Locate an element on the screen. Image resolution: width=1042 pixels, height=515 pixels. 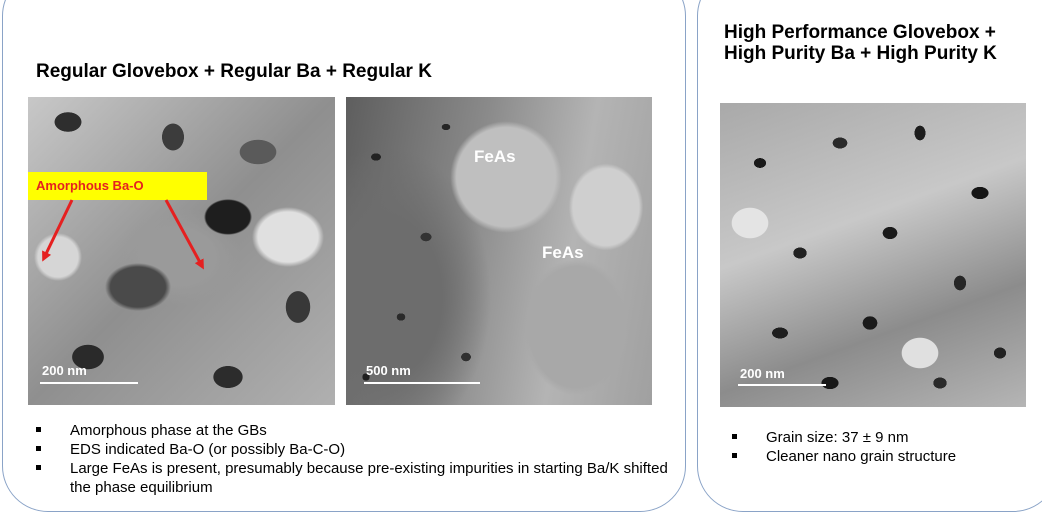
bullet-item: EDS indicated Ba-O (or possibly Ba-C-O) is located at coordinates (354, 449).